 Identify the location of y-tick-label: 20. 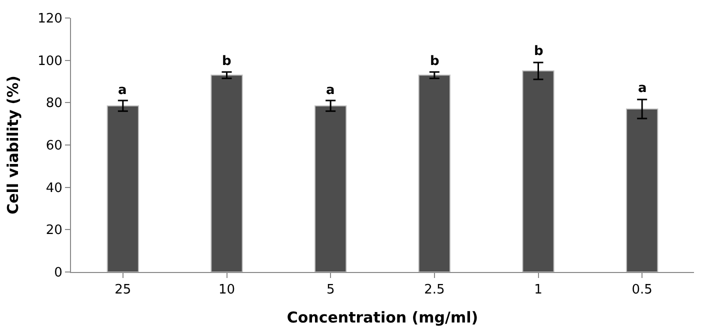
(54, 230).